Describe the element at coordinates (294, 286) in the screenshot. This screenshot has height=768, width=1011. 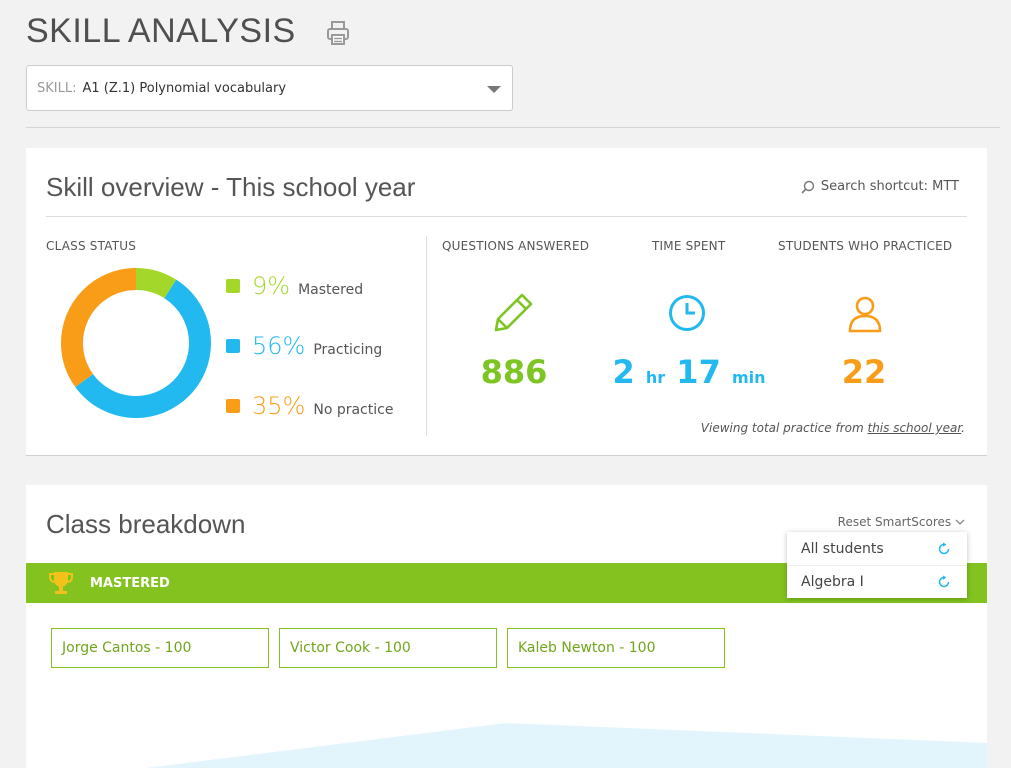
I see `legend-item-mastered: 9% Mastered` at that location.